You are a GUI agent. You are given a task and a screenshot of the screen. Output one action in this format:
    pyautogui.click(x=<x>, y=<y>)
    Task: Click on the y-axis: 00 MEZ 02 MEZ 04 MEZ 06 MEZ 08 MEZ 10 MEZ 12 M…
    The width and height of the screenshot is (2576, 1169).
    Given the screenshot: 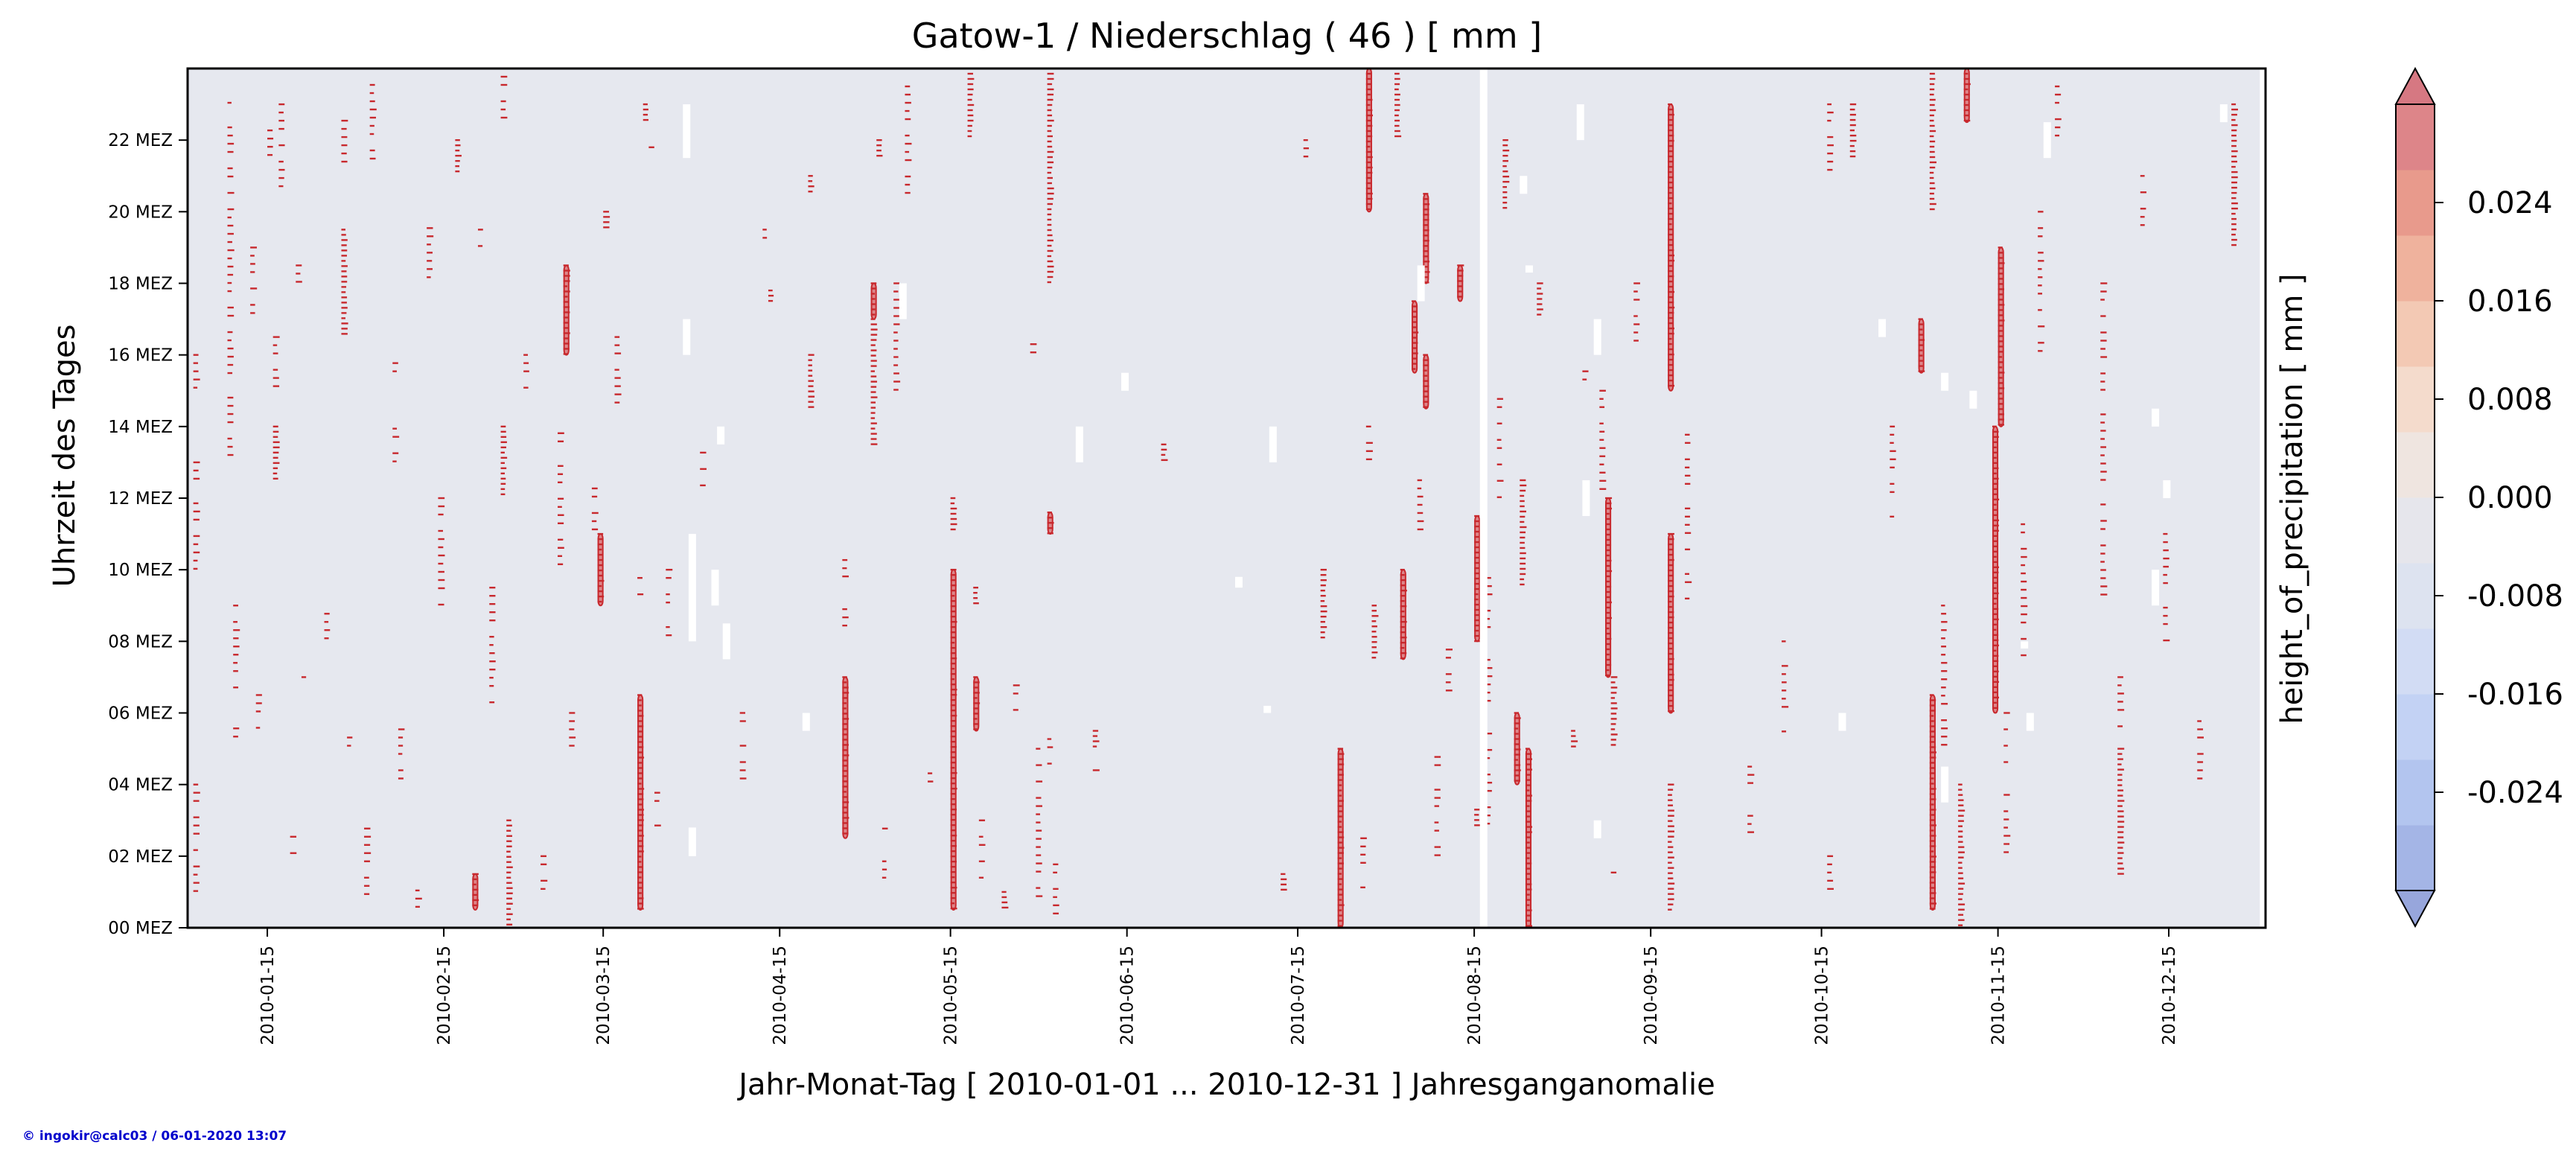 What is the action you would take?
    pyautogui.click(x=148, y=534)
    